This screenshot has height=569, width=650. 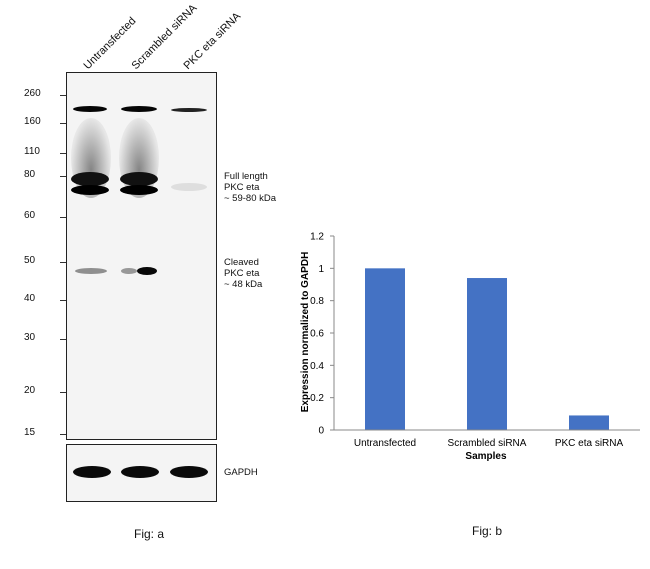 I want to click on annotation-cleaved-line2: PKC eta, so click(x=242, y=273).